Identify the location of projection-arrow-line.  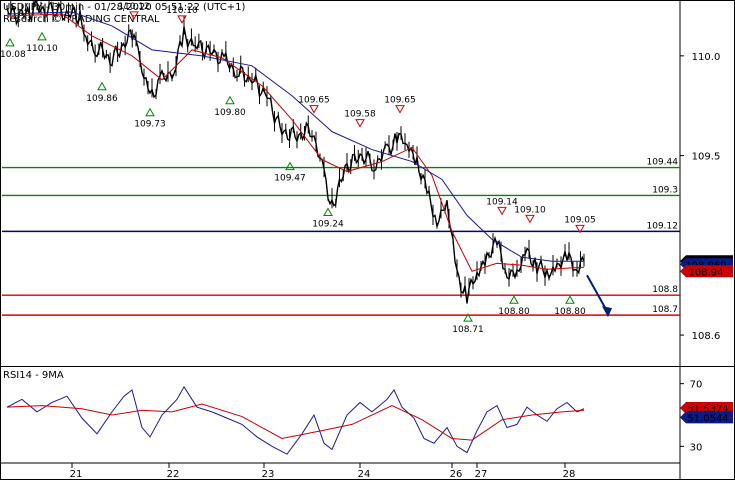
(597, 293).